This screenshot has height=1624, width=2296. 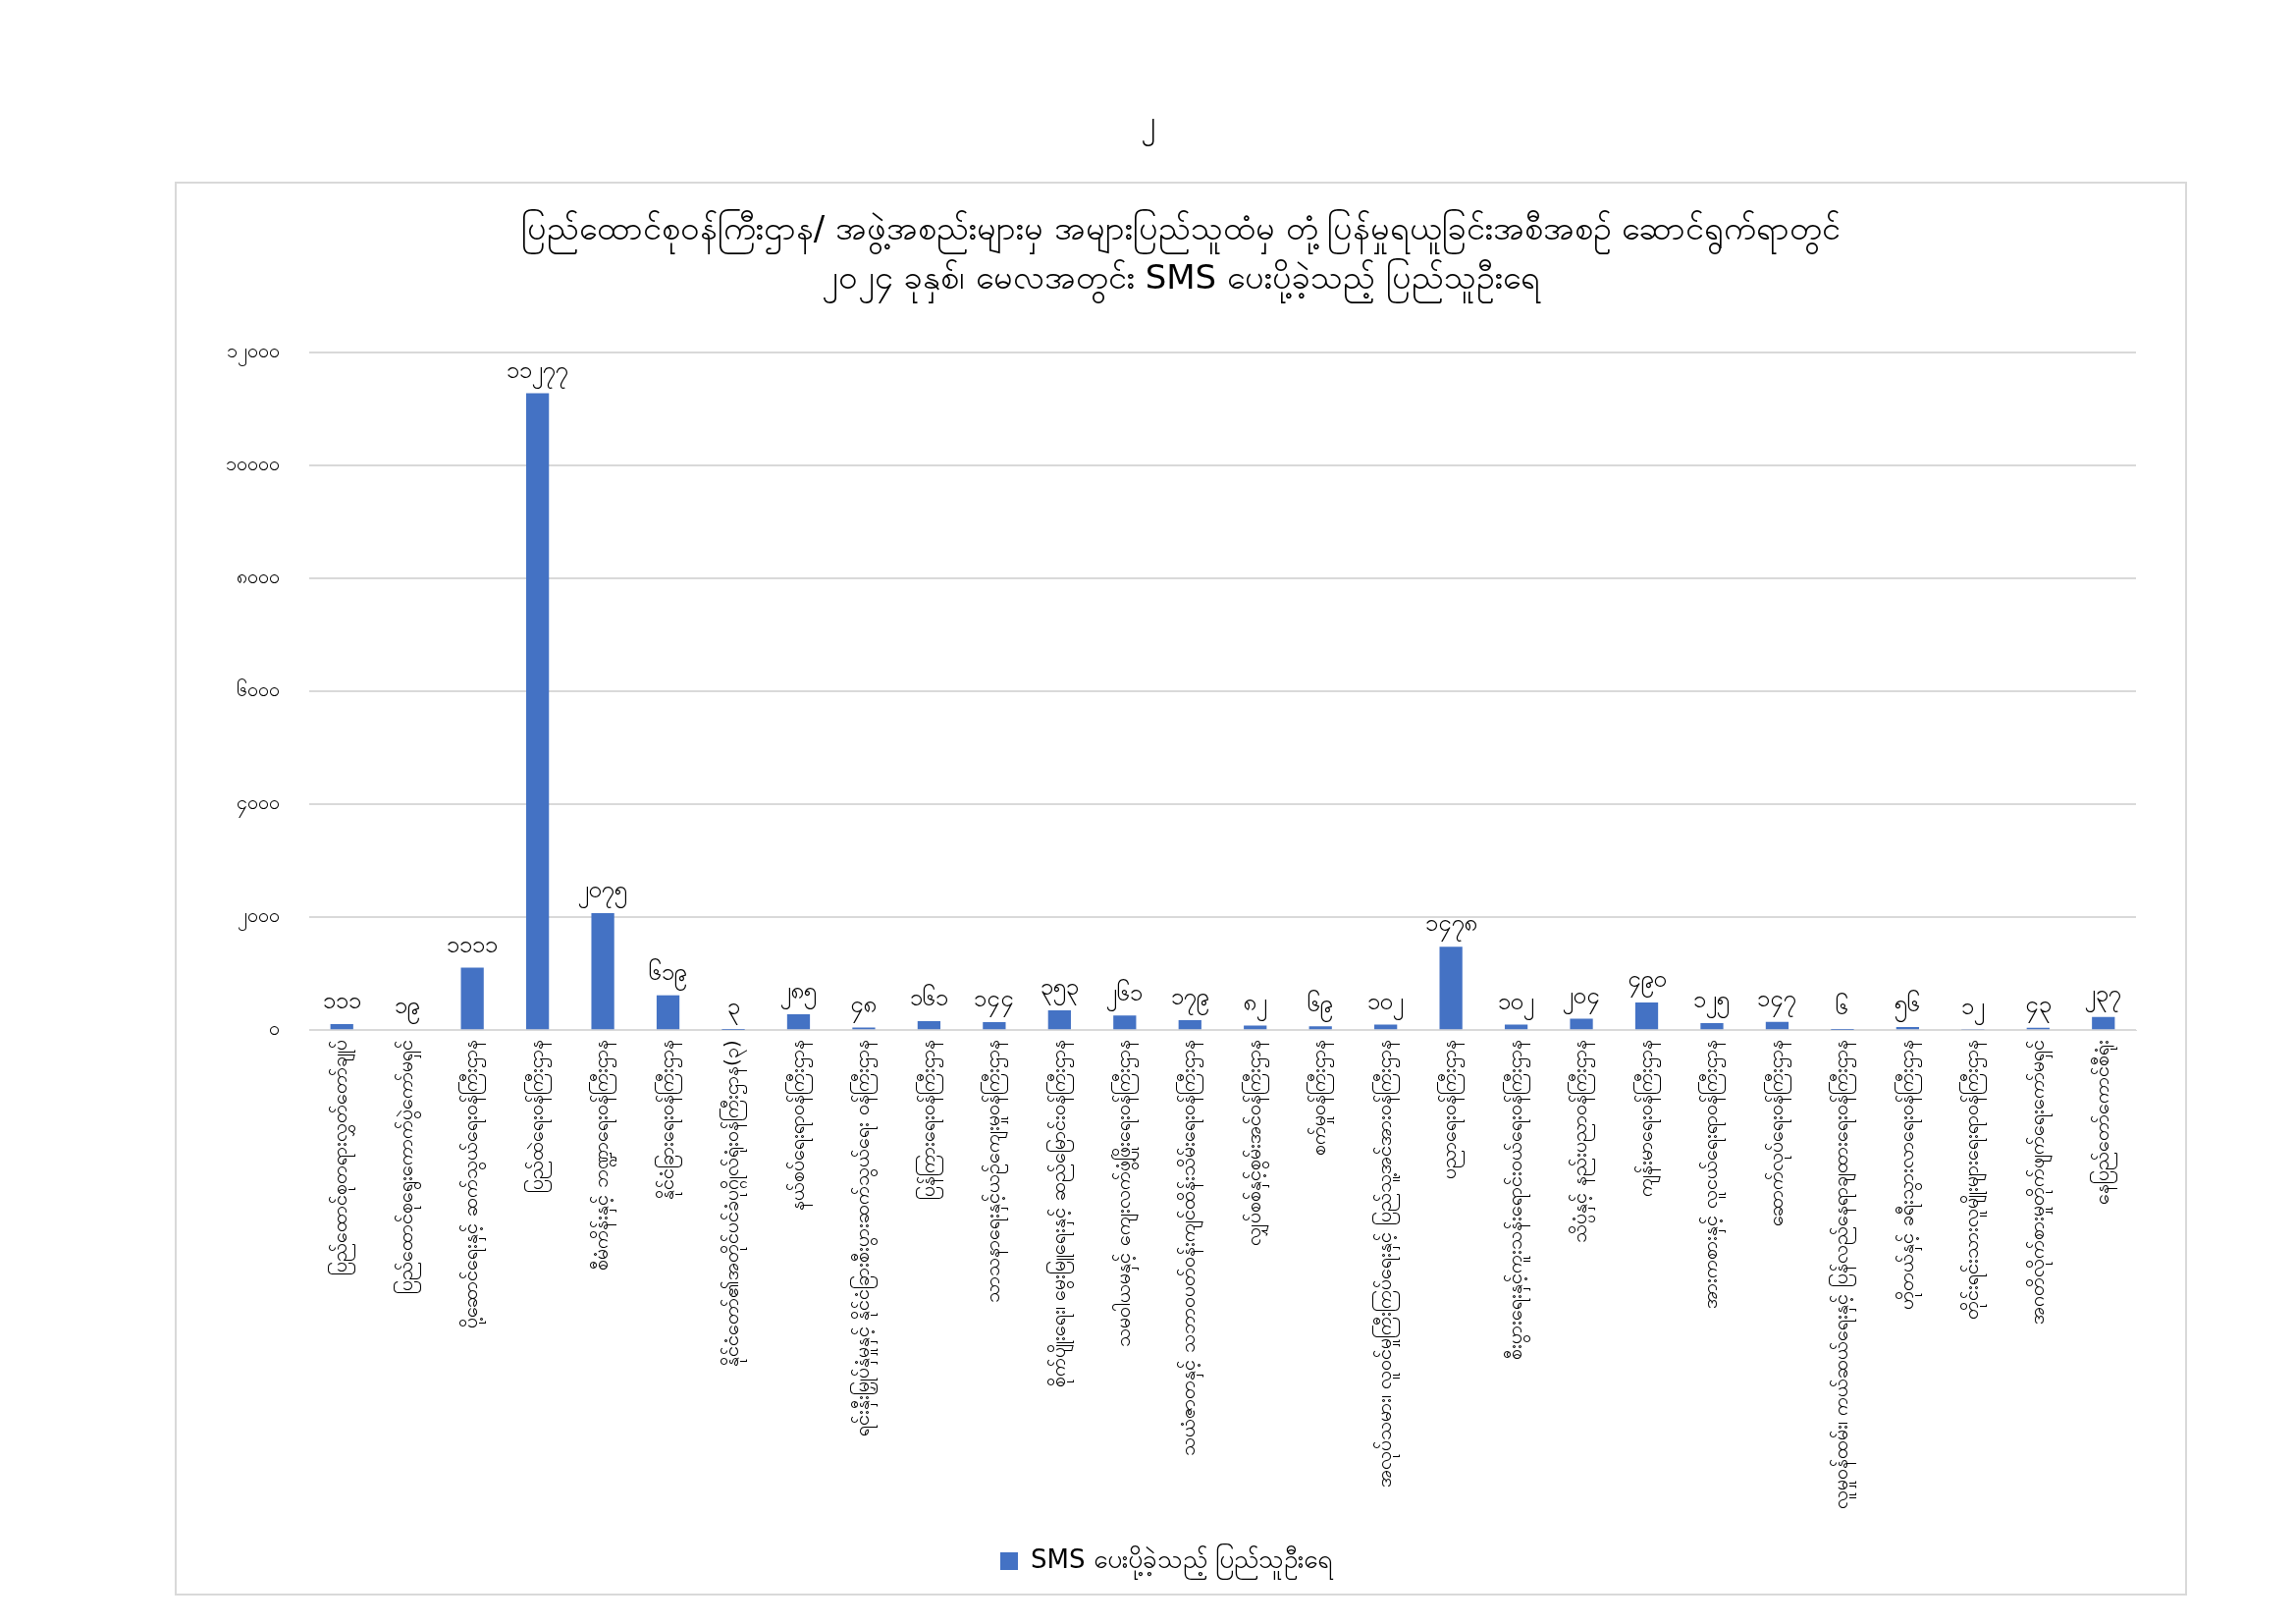 What do you see at coordinates (1972, 1008) in the screenshot?
I see `data-label: ၁၂` at bounding box center [1972, 1008].